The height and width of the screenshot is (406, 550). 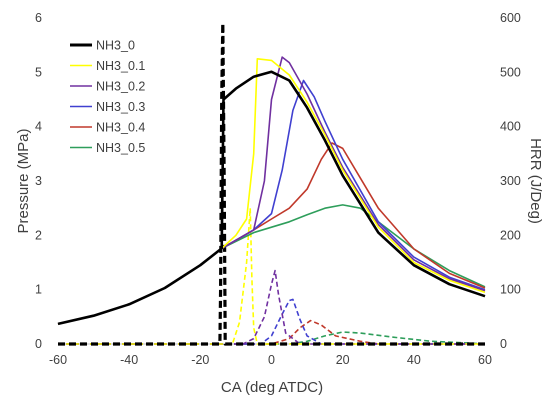 I want to click on legend-label: NH3_0.4, so click(x=120, y=128).